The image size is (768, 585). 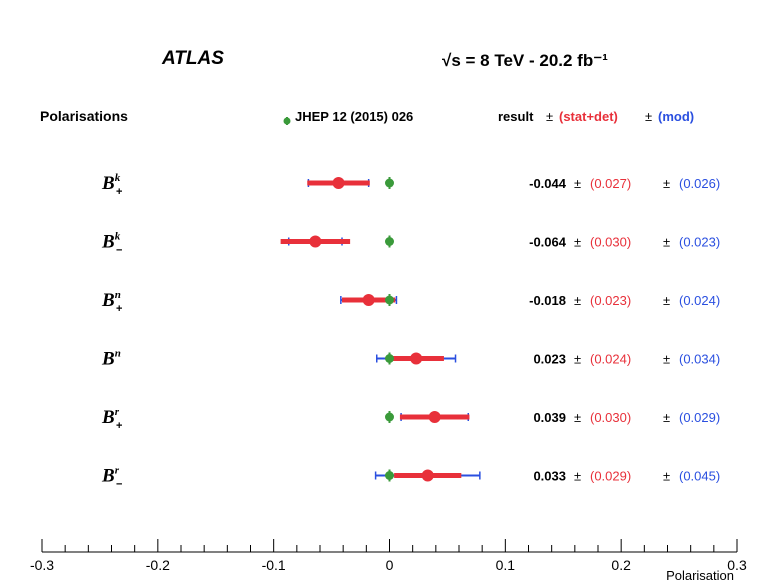 I want to click on result-mod: (0.026), so click(x=699, y=183).